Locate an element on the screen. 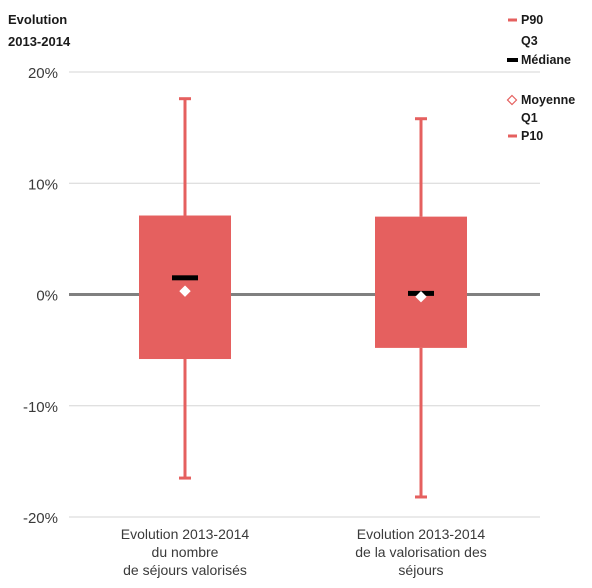 The image size is (592, 588). legend-item-mean: Moyenne is located at coordinates (540, 100).